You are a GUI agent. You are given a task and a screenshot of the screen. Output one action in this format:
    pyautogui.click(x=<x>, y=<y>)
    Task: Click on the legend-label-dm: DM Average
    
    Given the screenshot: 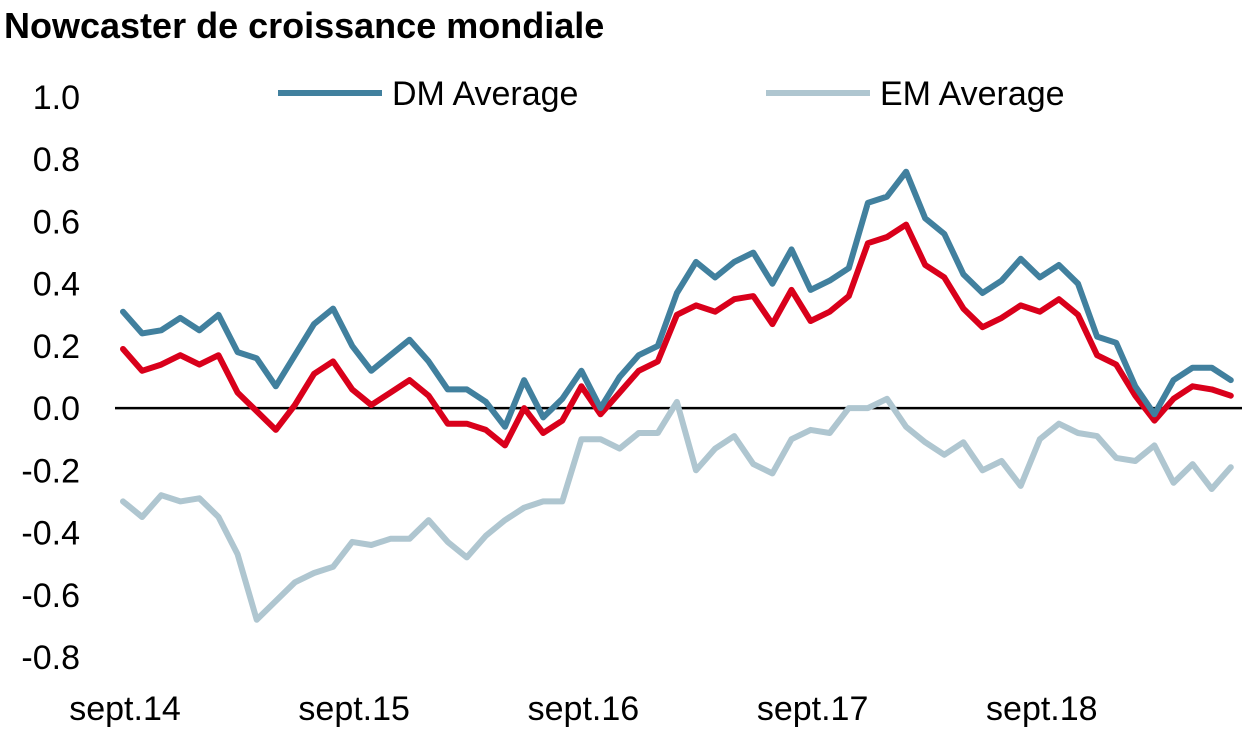 What is the action you would take?
    pyautogui.click(x=485, y=94)
    